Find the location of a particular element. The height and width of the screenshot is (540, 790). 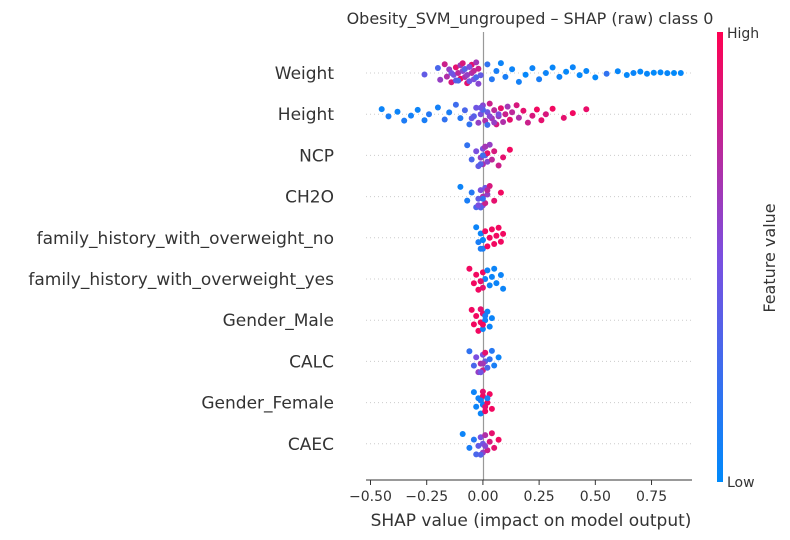

colorbar-title: Feature value is located at coordinates (769, 257).